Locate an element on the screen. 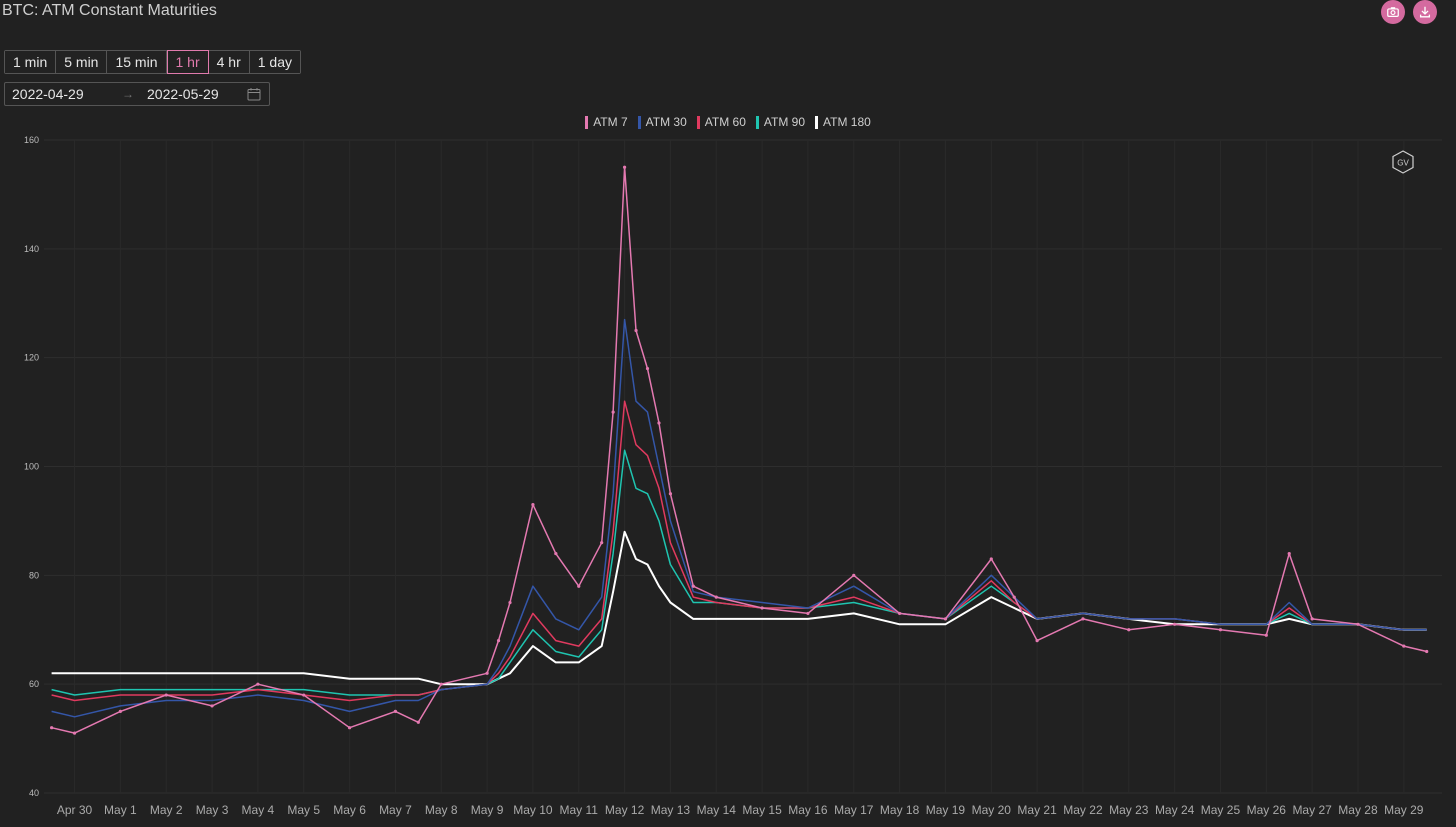 This screenshot has height=827, width=1456. x-tick-label: May 7 is located at coordinates (395, 810).